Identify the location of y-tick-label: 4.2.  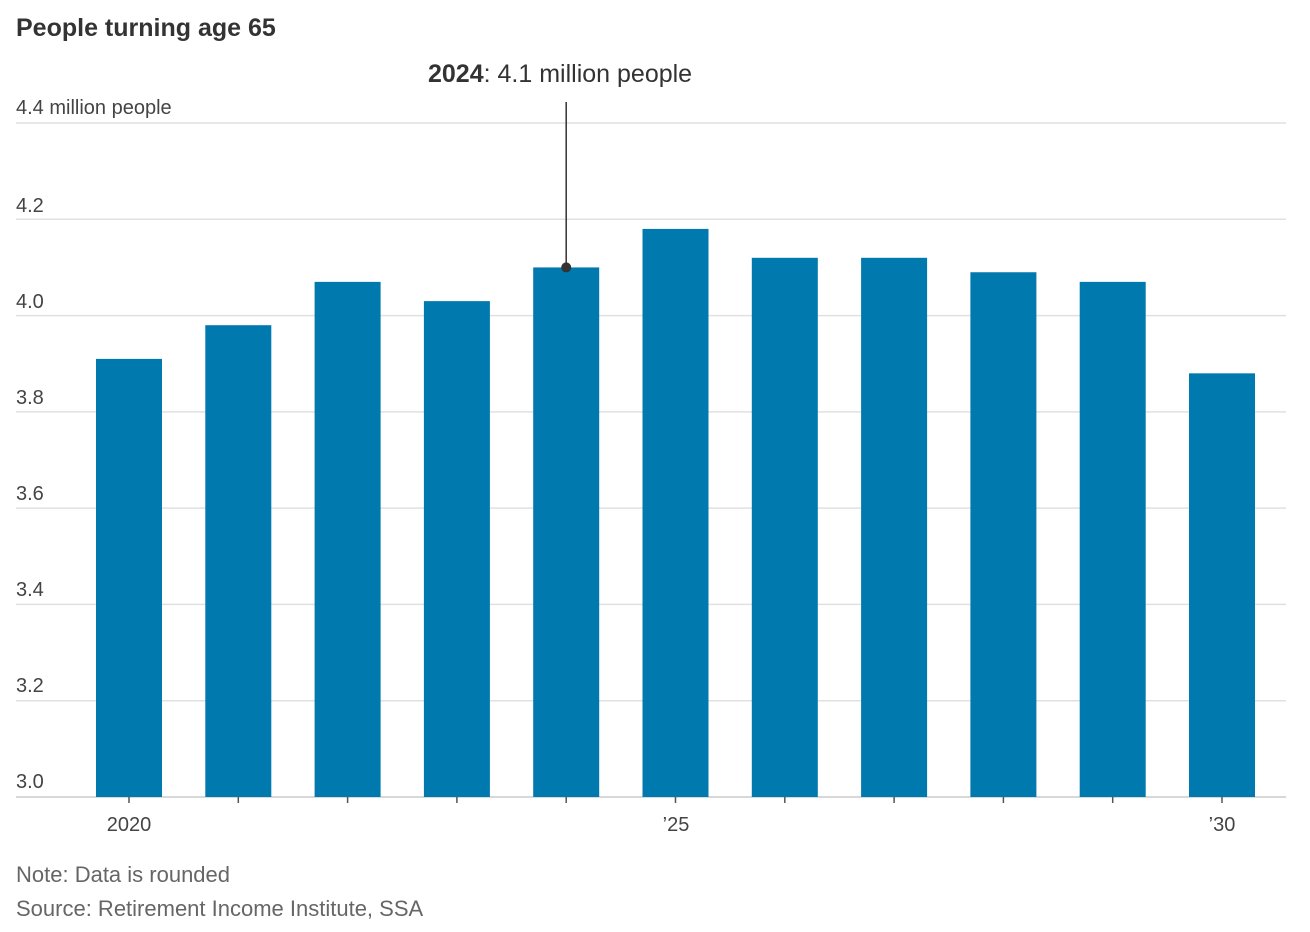
(30, 206).